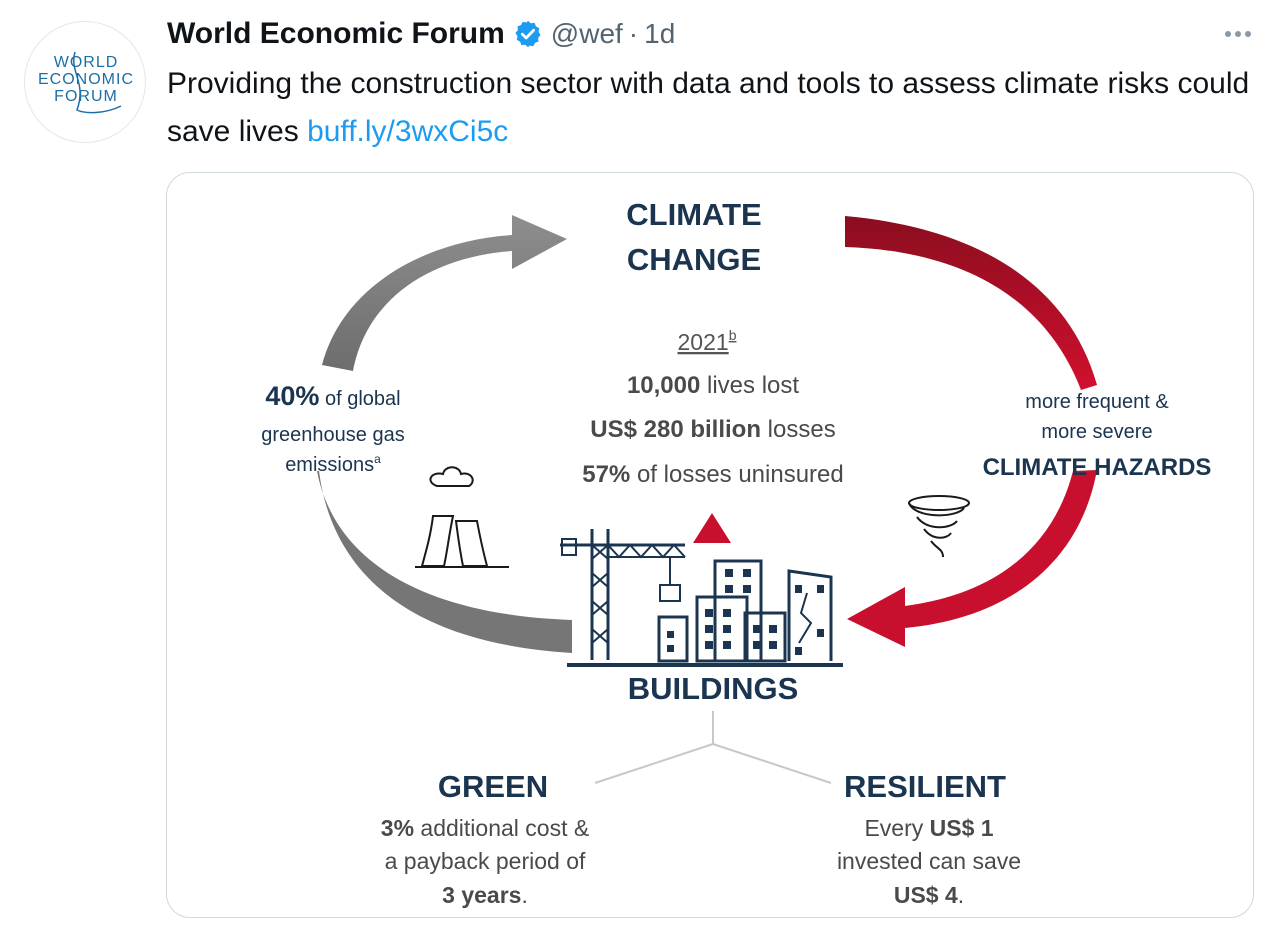 The width and height of the screenshot is (1276, 929). What do you see at coordinates (528, 34) in the screenshot?
I see `verified-badge-icon` at bounding box center [528, 34].